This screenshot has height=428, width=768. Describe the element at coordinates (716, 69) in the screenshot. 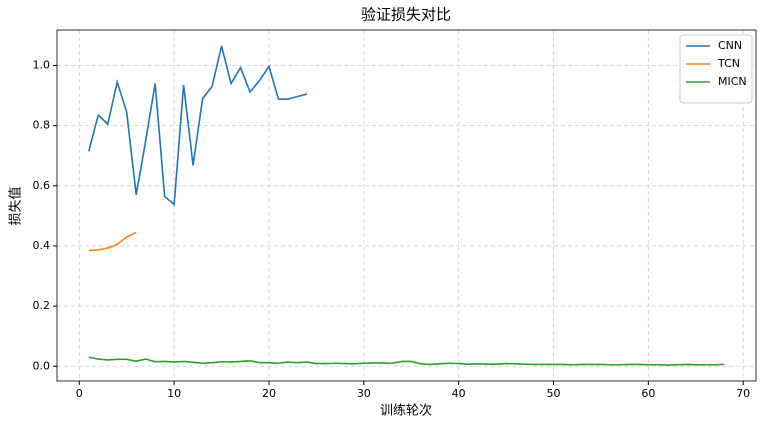

I see `legend-box` at that location.